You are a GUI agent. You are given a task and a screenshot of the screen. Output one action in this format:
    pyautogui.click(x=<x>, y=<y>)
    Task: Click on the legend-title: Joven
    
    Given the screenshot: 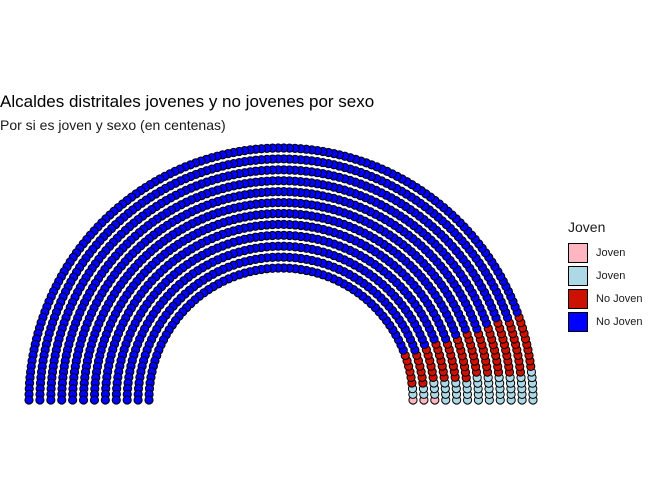 What is the action you would take?
    pyautogui.click(x=587, y=227)
    